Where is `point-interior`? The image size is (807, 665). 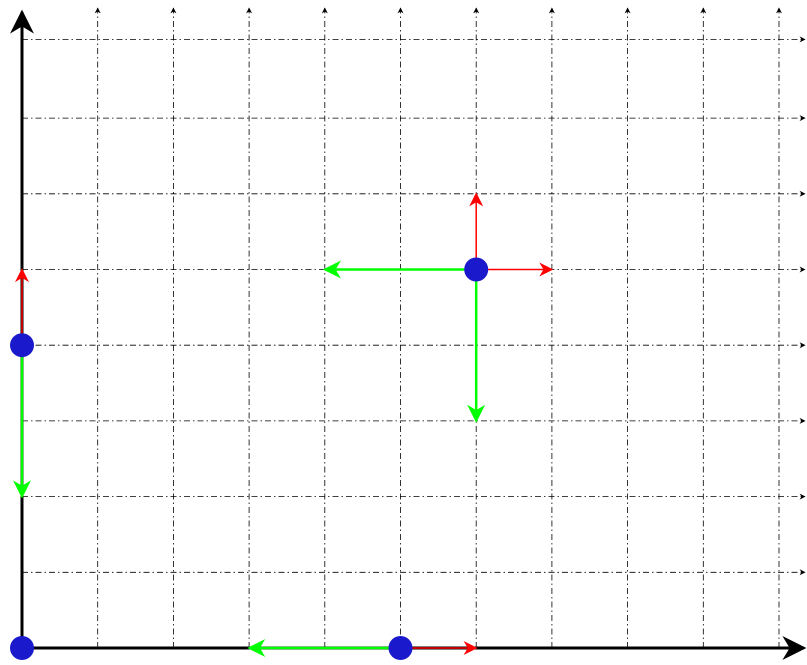
point-interior is located at coordinates (476, 269).